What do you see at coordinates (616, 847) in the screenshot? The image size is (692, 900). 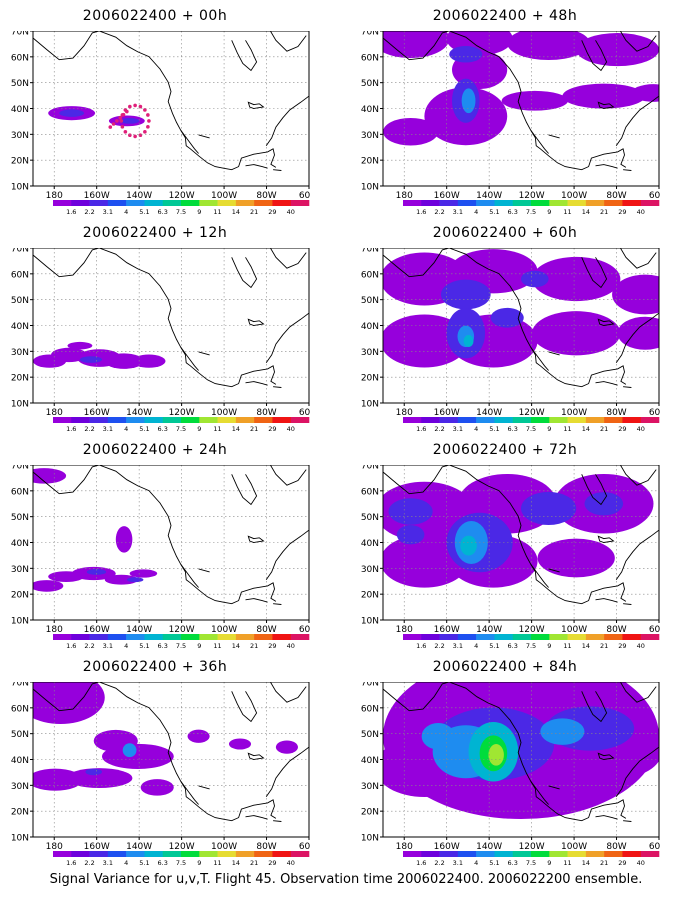 I see `x-tick-label: 80W` at bounding box center [616, 847].